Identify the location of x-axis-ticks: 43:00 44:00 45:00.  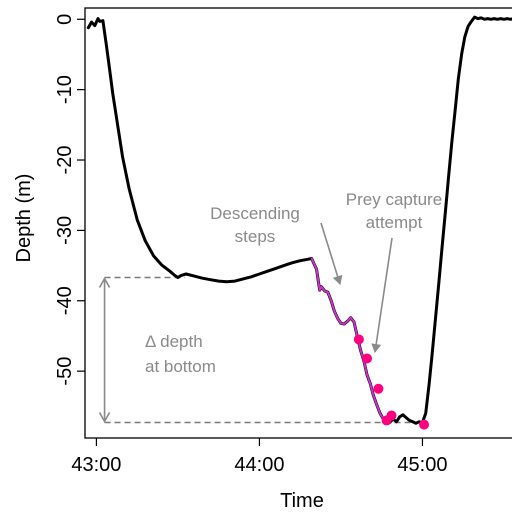
(259, 457).